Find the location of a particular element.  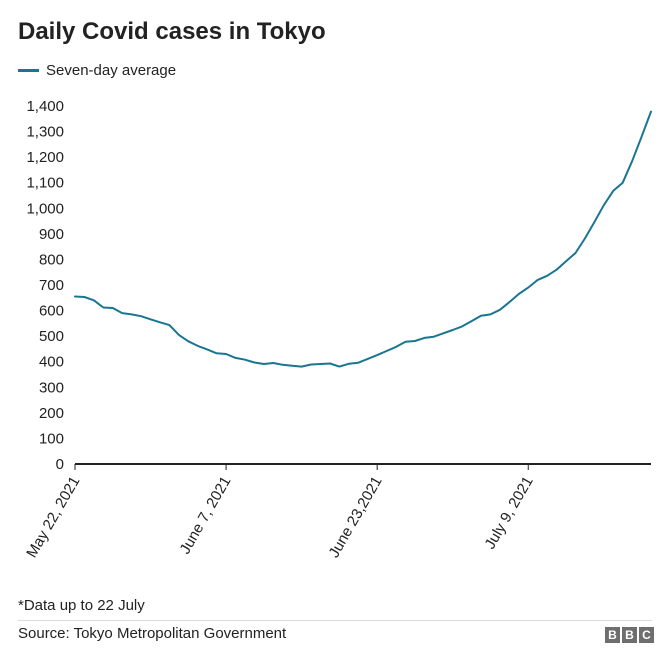

y-tick-label: 1,200 is located at coordinates (45, 157).